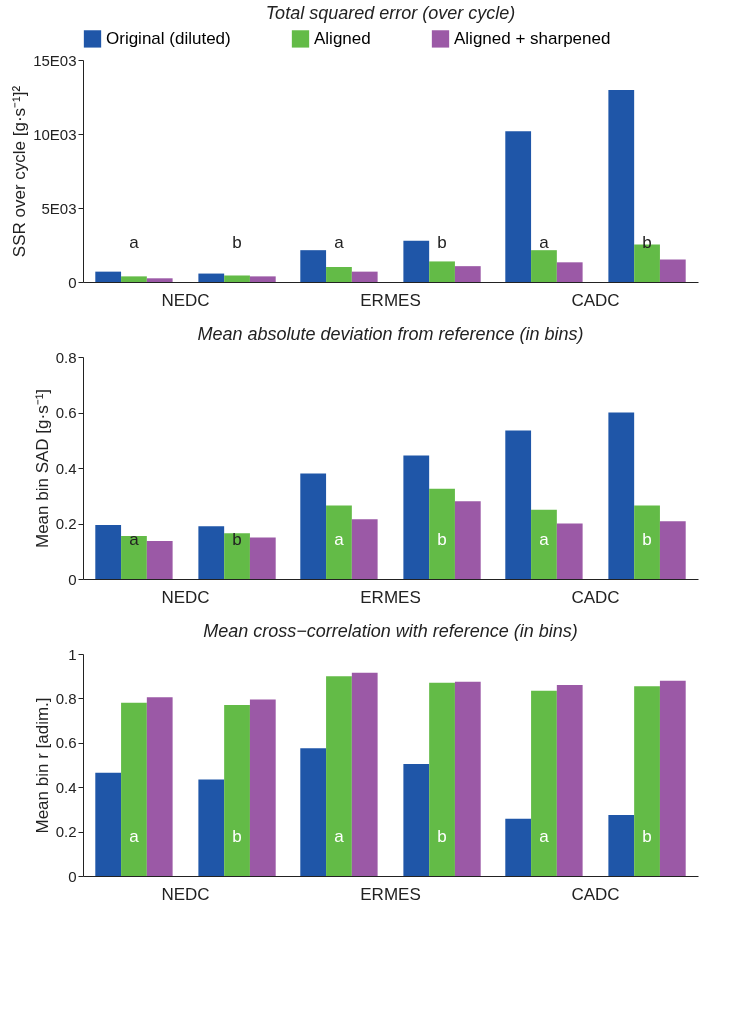 Image resolution: width=756 pixels, height=1029 pixels. What do you see at coordinates (20, 171) in the screenshot?
I see `y-axis-title: SSR over cycle [g·s⁻¹]²` at bounding box center [20, 171].